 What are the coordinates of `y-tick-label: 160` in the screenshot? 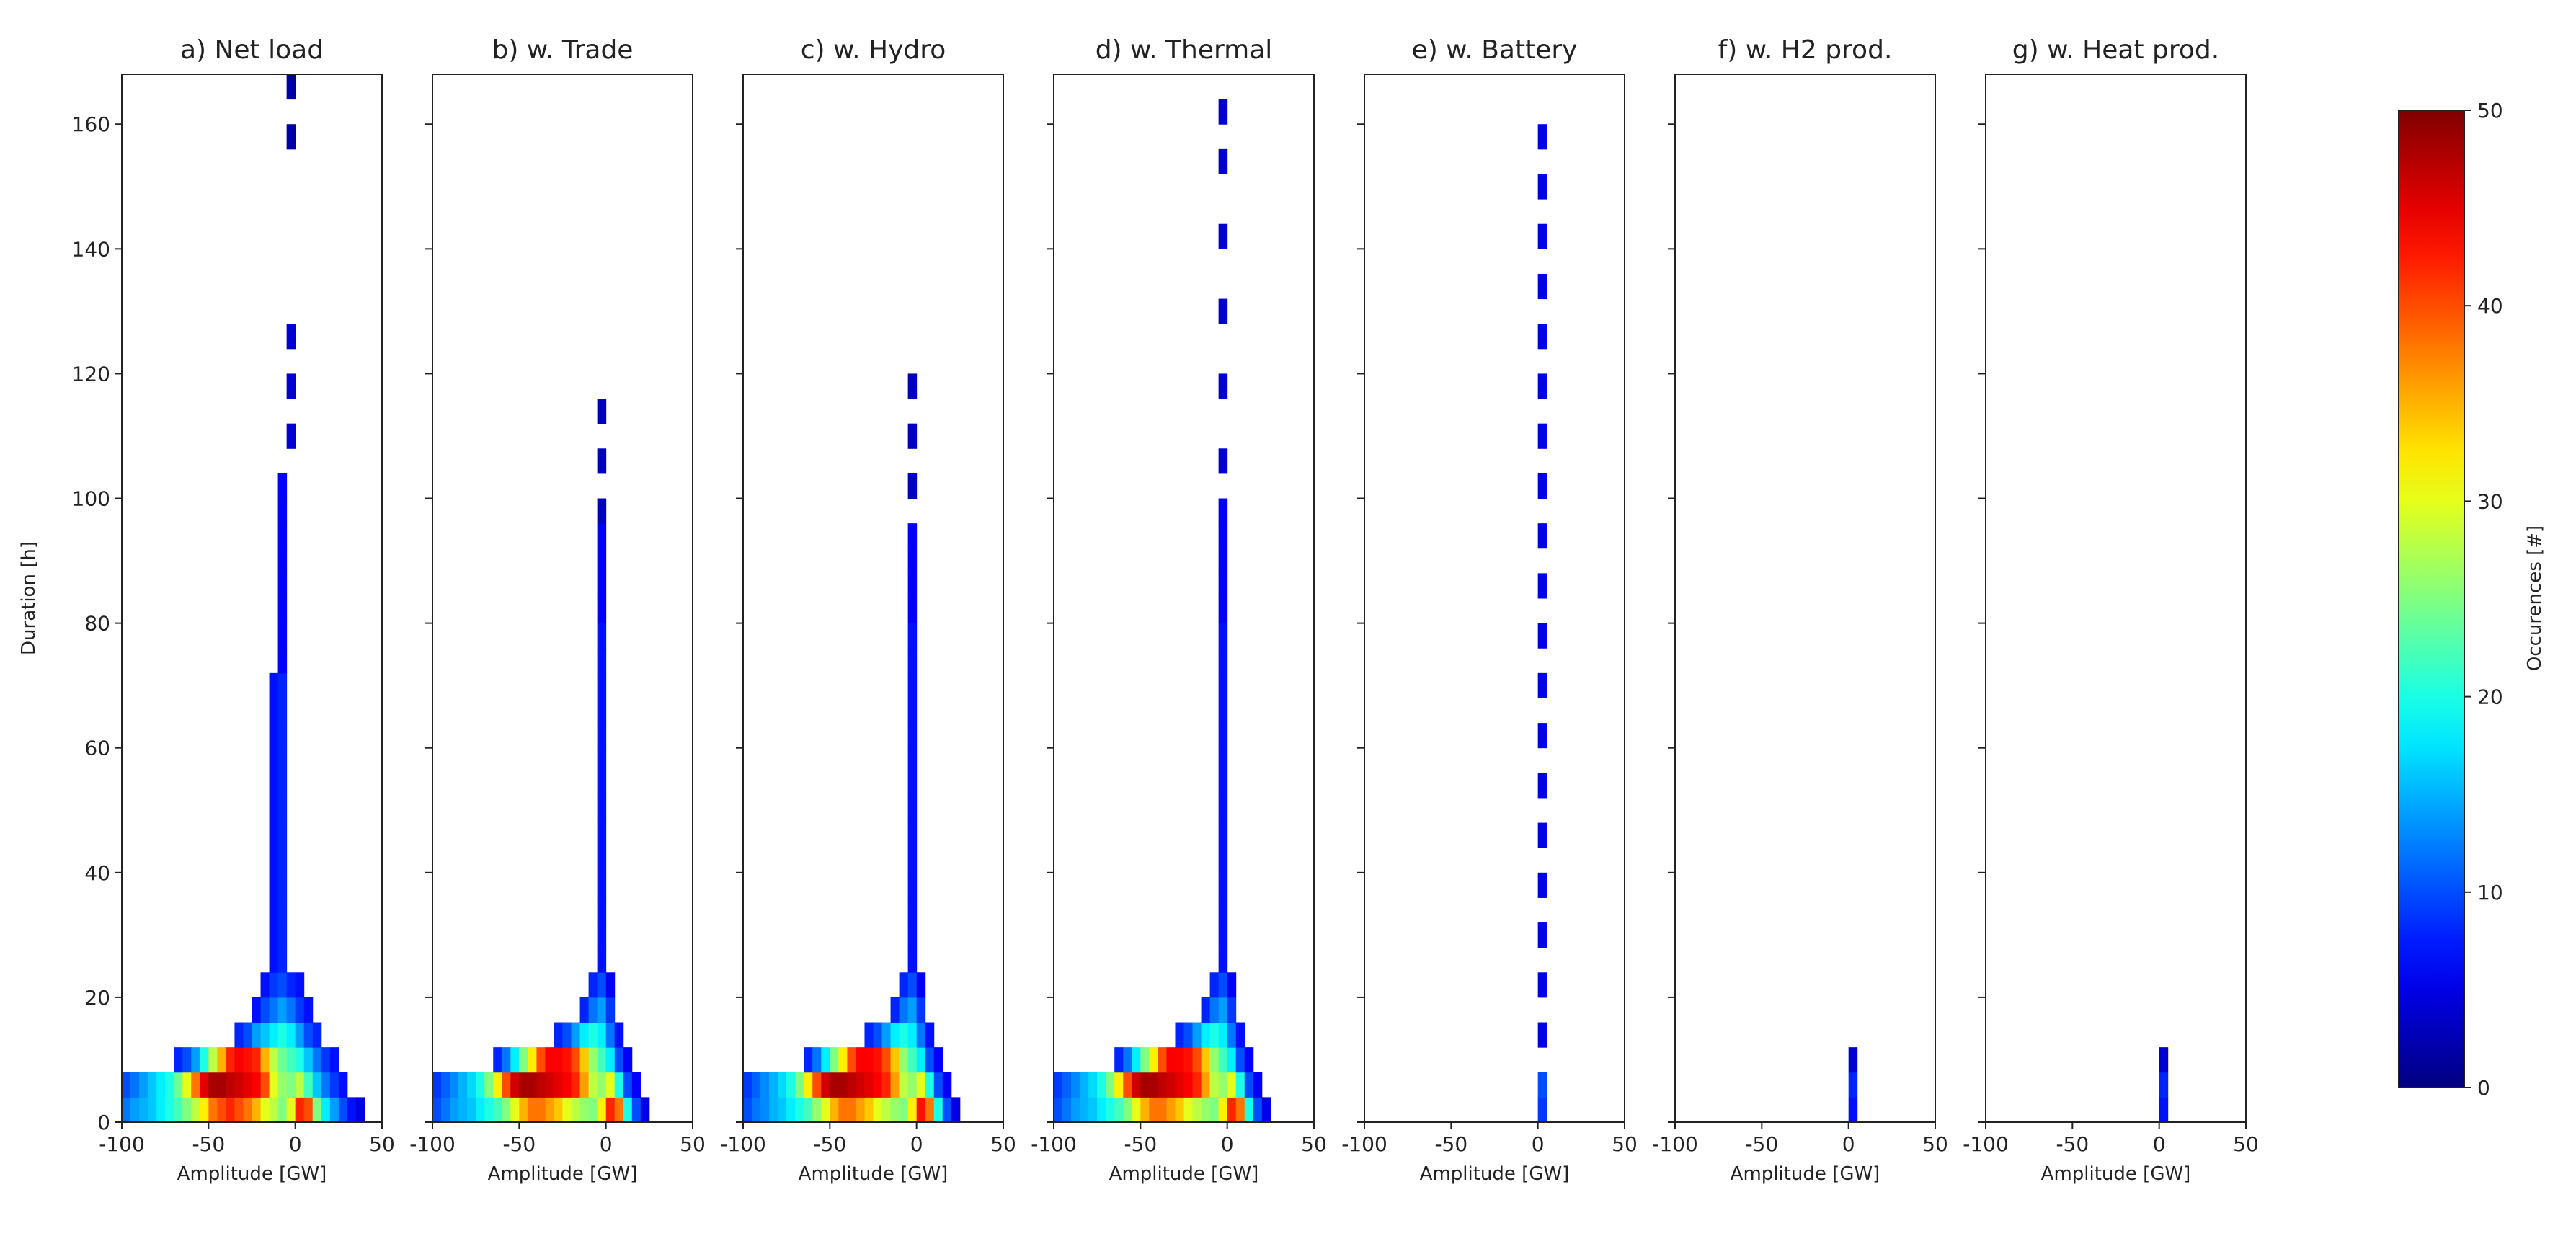 It's located at (91, 124).